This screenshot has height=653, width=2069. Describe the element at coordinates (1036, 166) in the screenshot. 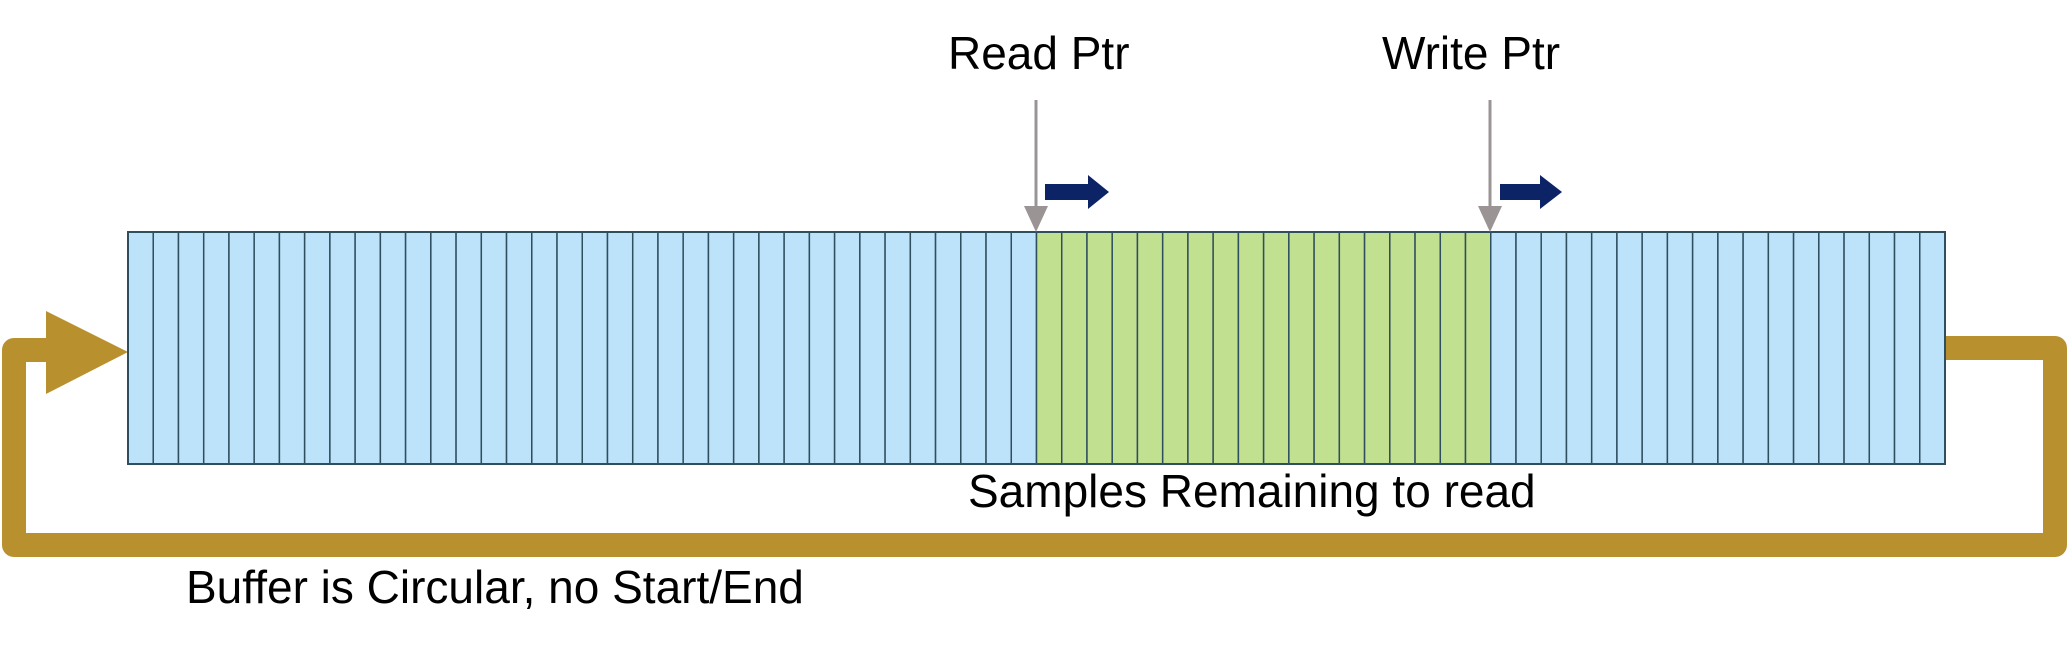

I see `read-pointer` at that location.